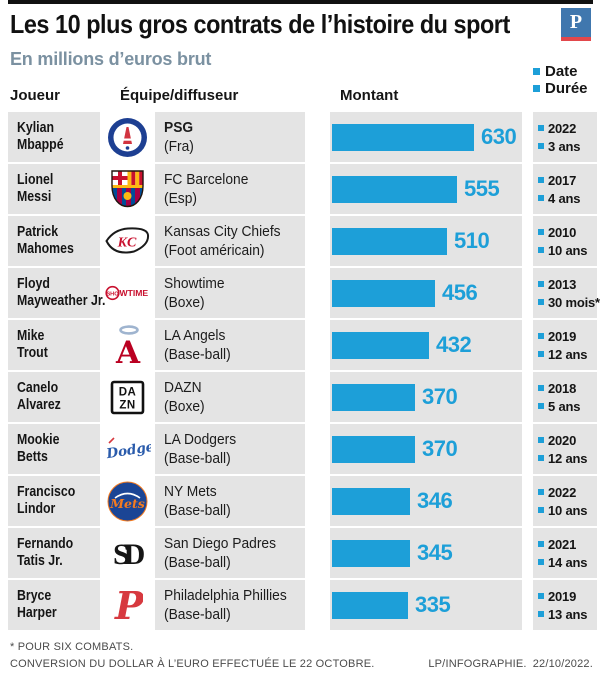 The image size is (601, 680). I want to click on contract-duration: 13 ans, so click(568, 614).